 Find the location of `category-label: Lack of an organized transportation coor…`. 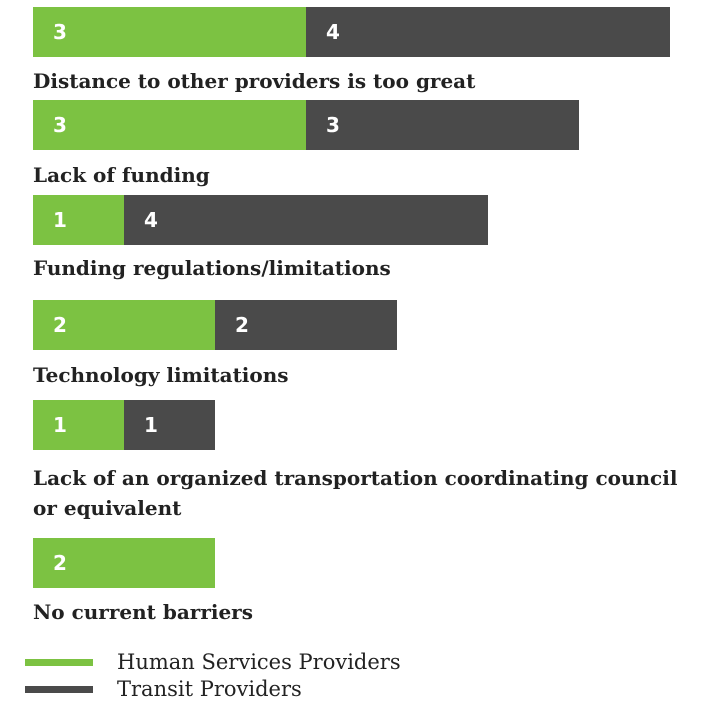

category-label: Lack of an organized transportation coor… is located at coordinates (355, 493).